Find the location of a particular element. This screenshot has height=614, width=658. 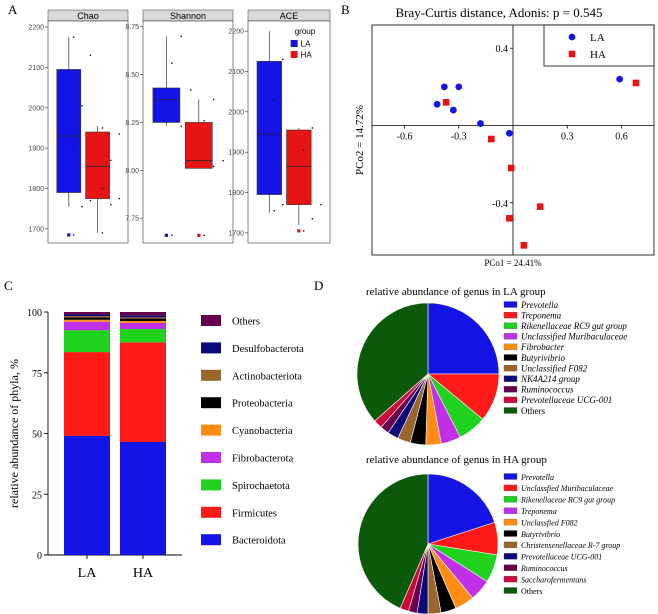

pie-slice-others is located at coordinates (392, 362).